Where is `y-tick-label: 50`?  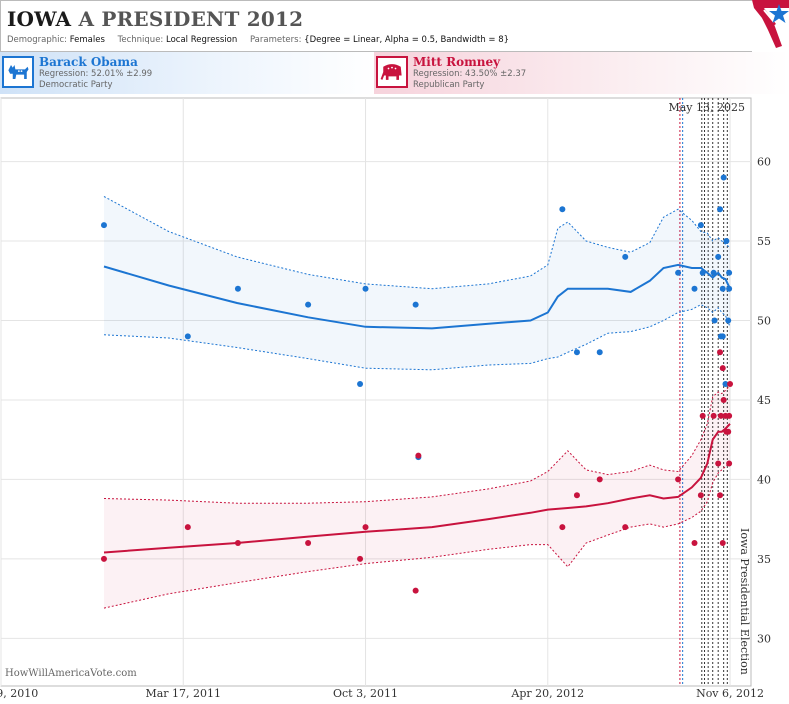 y-tick-label: 50 is located at coordinates (764, 320).